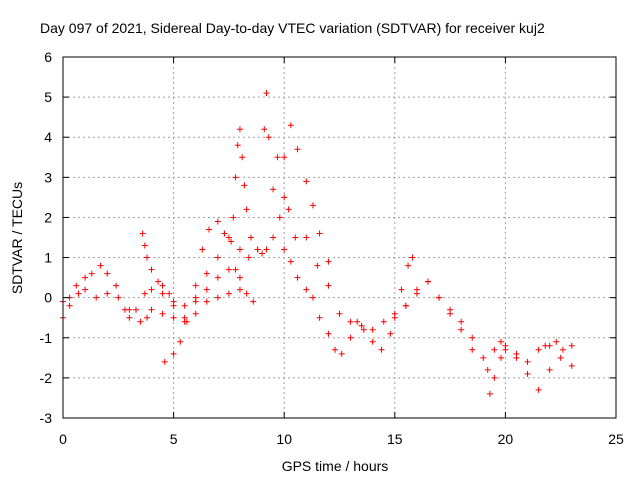 This screenshot has width=640, height=480. Describe the element at coordinates (48, 177) in the screenshot. I see `y-tick-label: 3` at that location.